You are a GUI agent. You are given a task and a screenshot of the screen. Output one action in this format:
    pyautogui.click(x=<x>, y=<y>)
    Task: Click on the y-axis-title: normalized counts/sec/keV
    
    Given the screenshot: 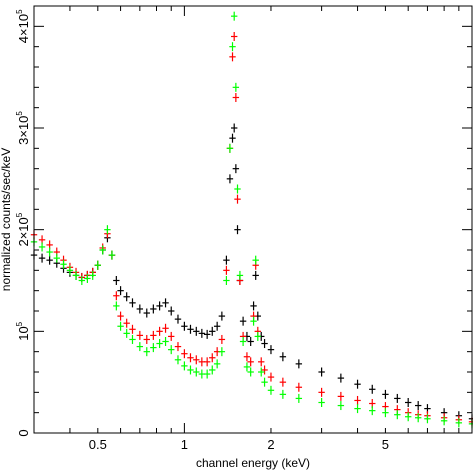 What is the action you would take?
    pyautogui.click(x=6, y=219)
    